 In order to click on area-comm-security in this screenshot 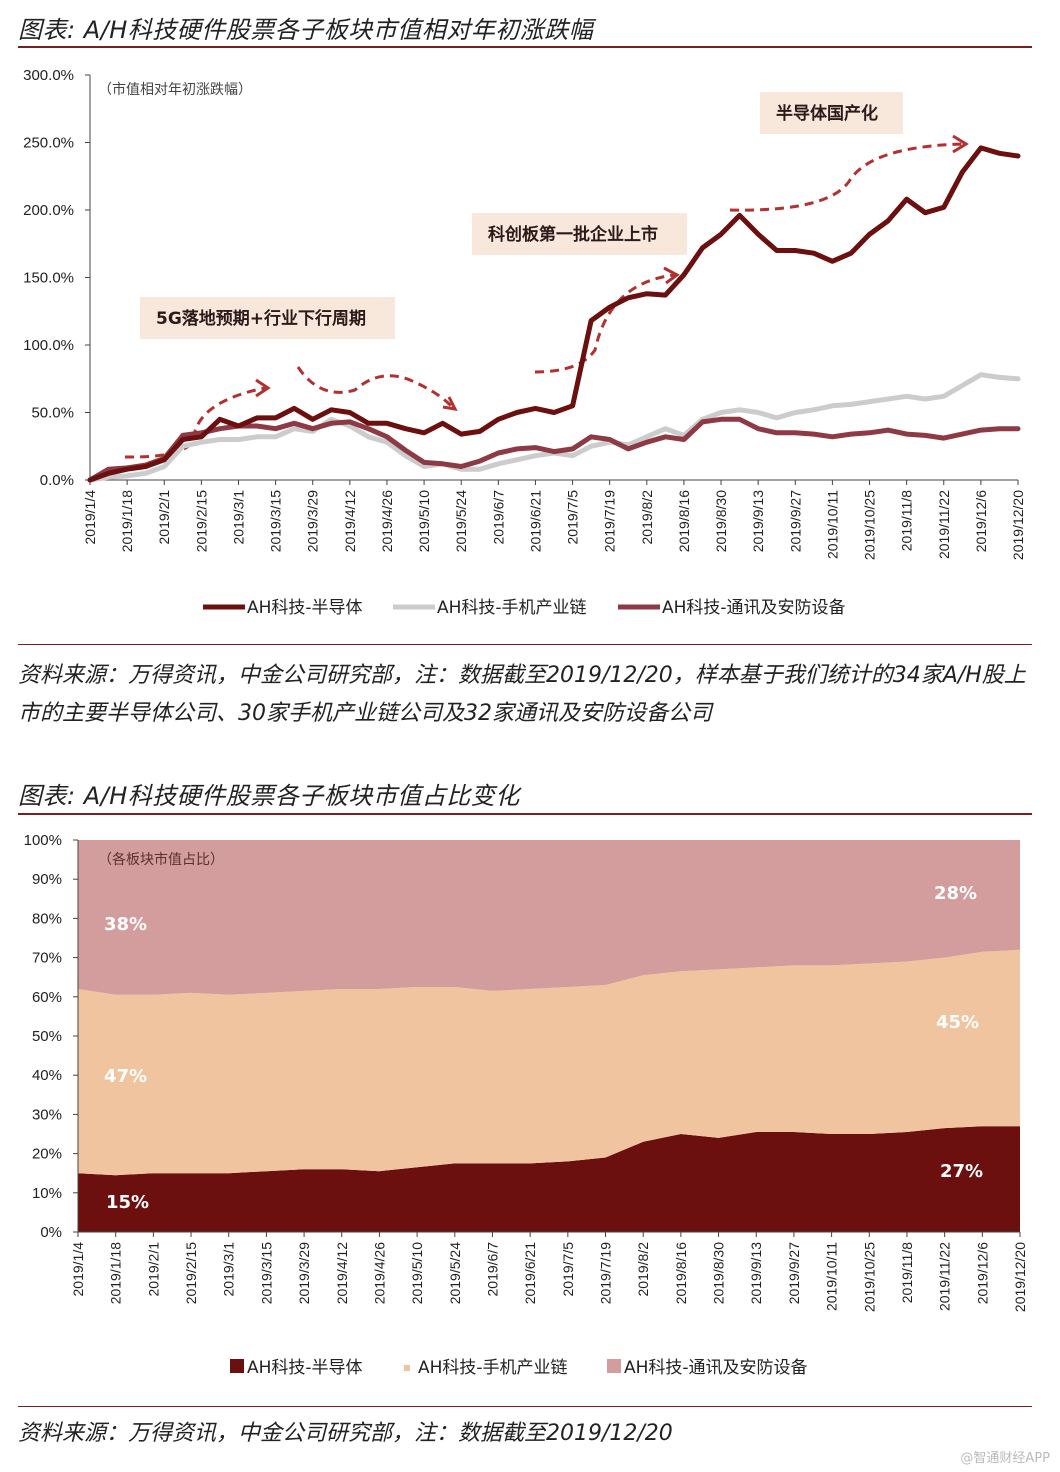, I will do `click(549, 917)`.